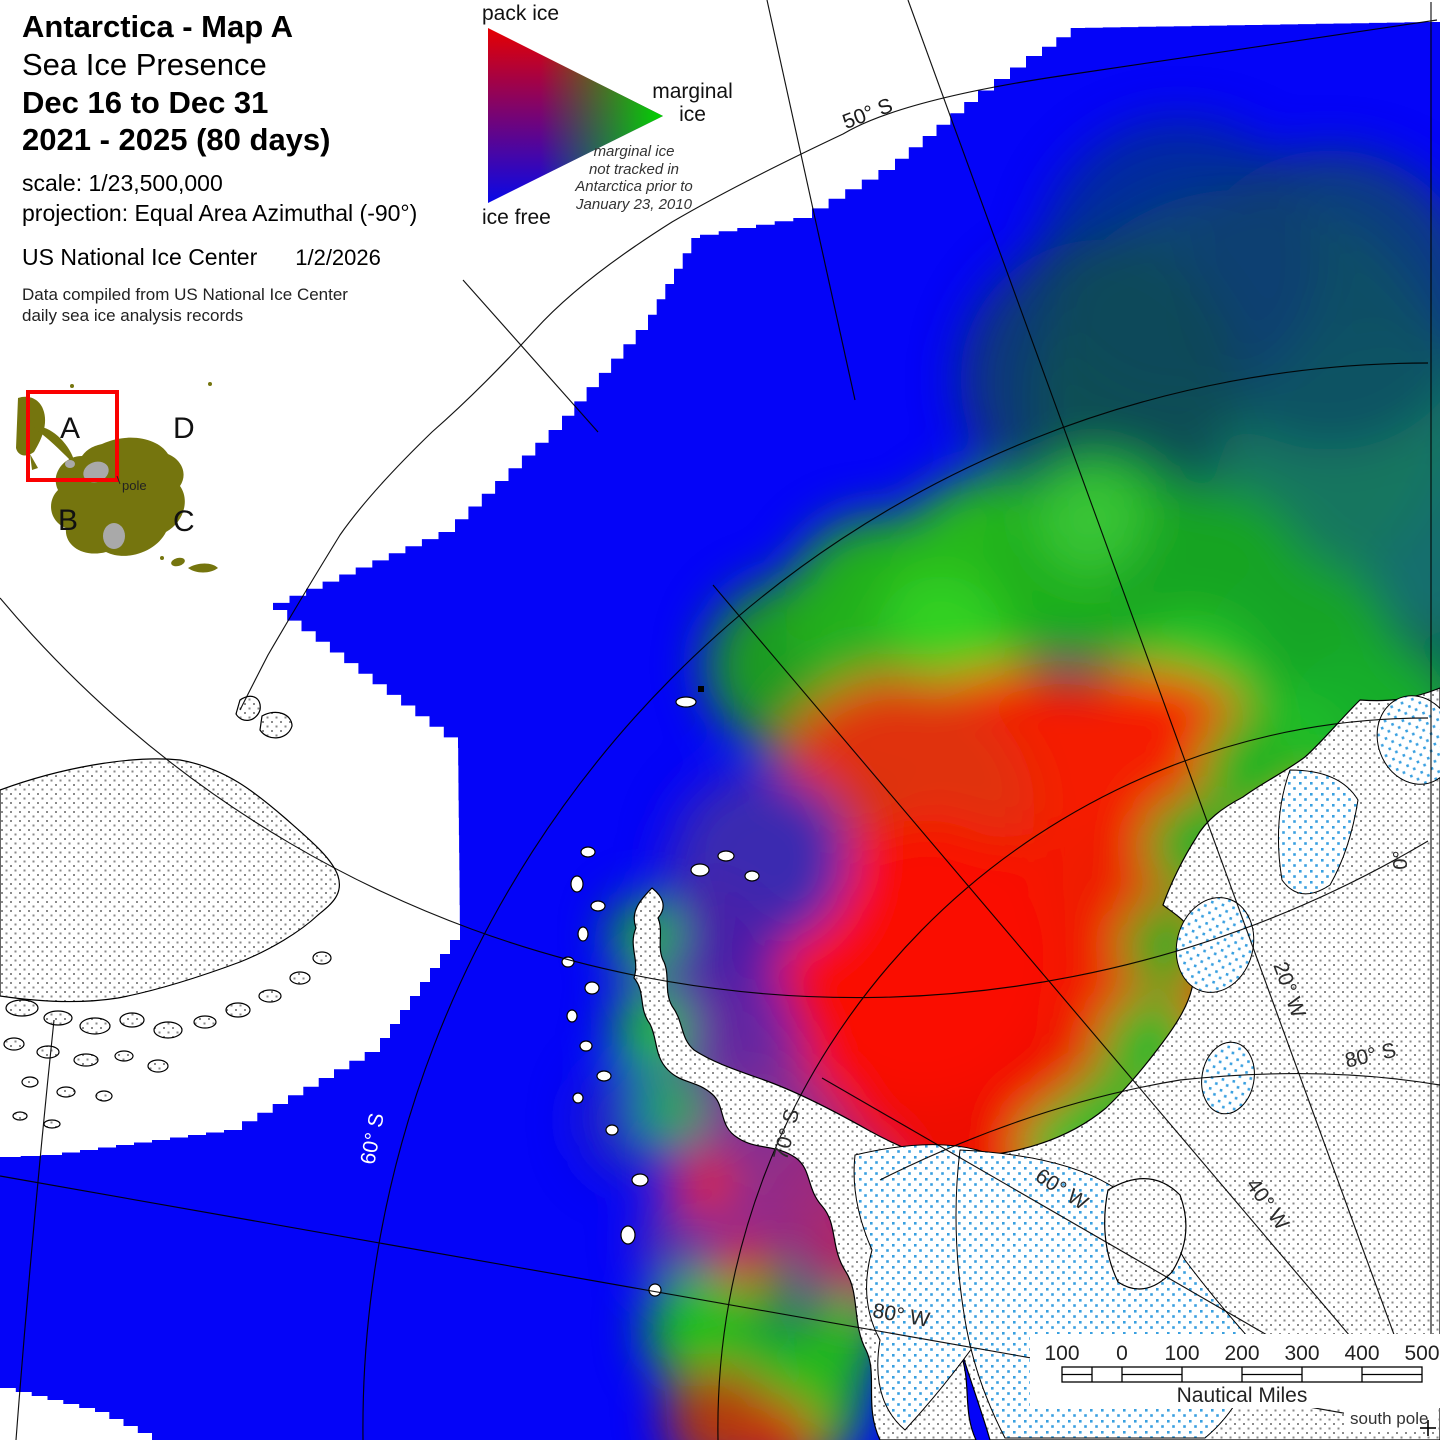  I want to click on issue-date: 1/2/2026, so click(338, 258).